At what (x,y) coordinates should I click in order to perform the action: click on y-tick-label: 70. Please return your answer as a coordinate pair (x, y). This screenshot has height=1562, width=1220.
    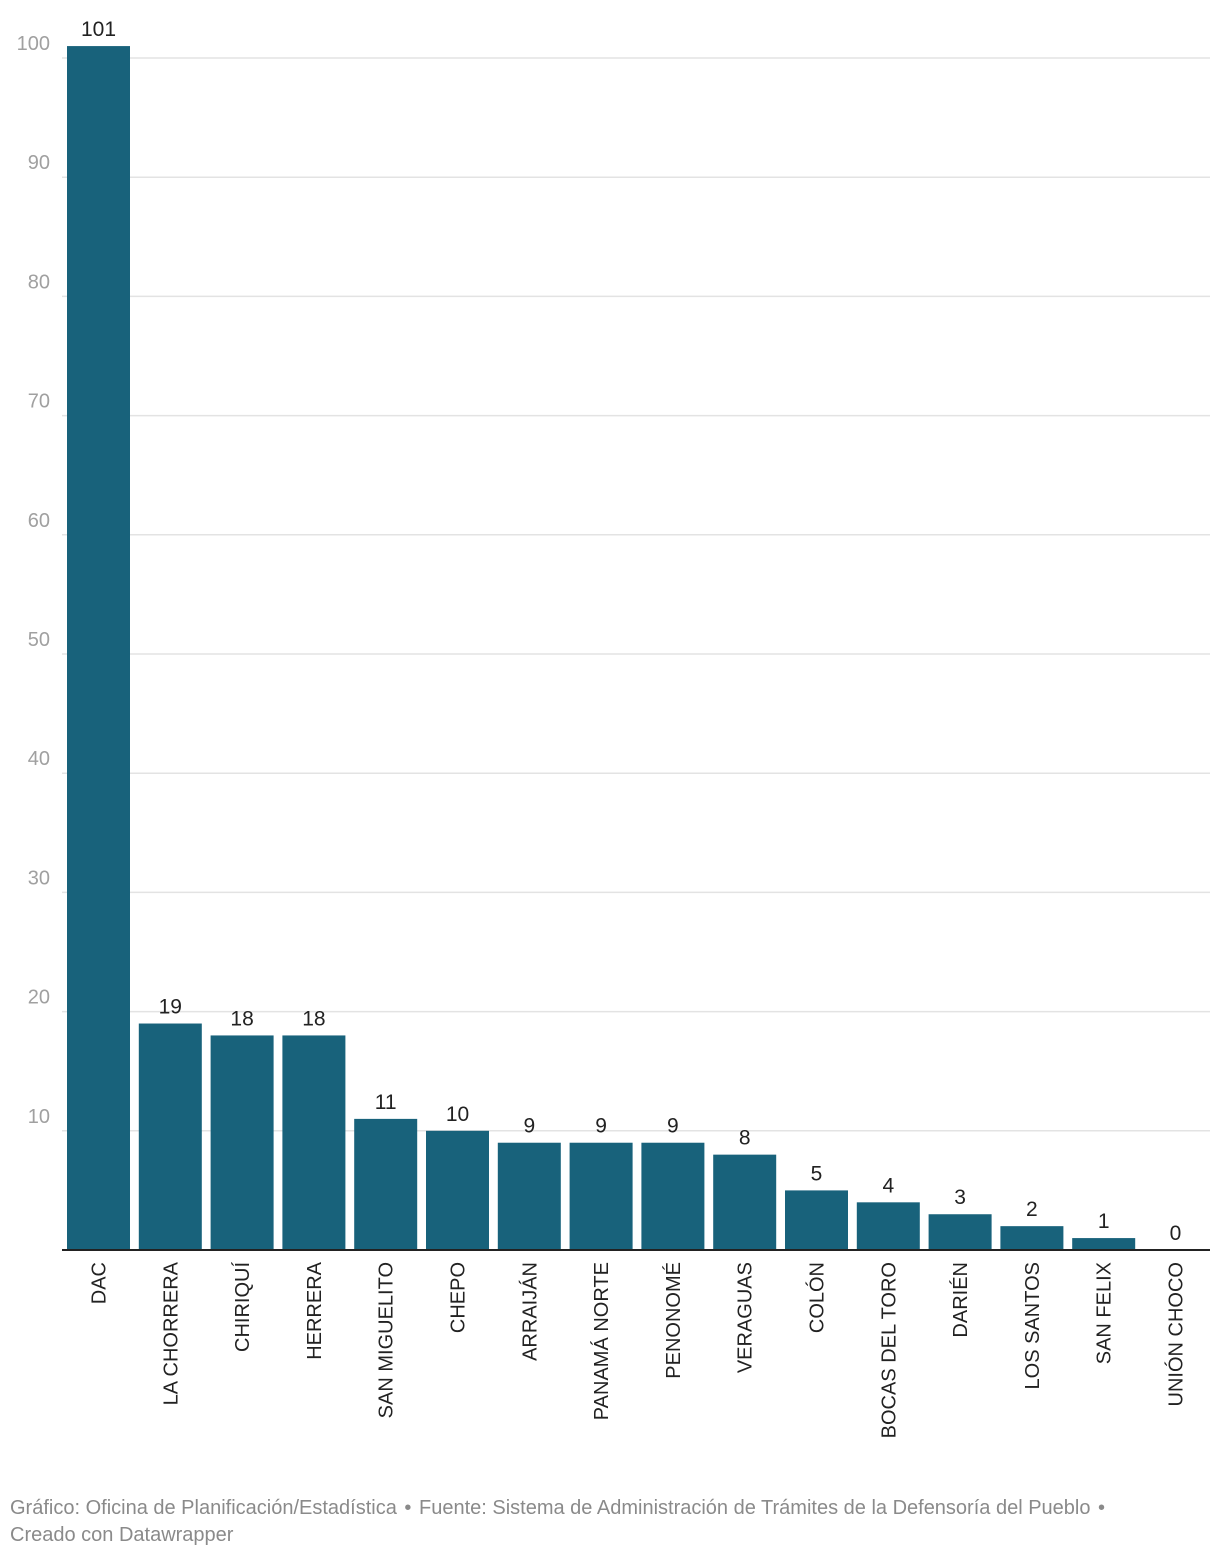
    Looking at the image, I should click on (39, 402).